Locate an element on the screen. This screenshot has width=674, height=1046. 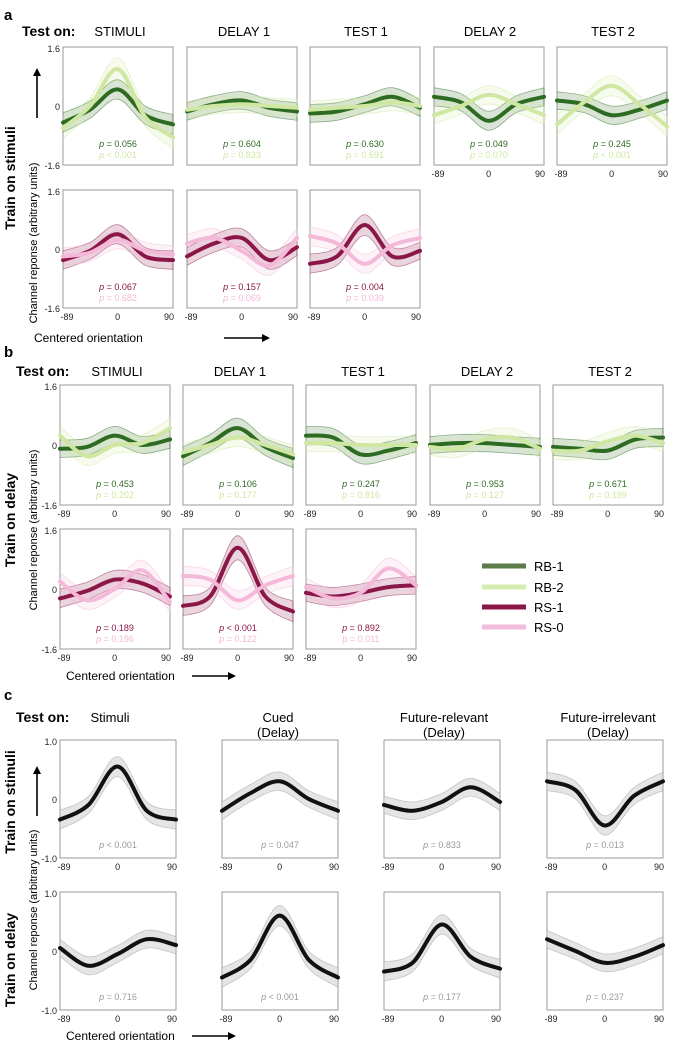
legend: RB-1 RB-2 RS-1 RS-0 is located at coordinates (523, 597).